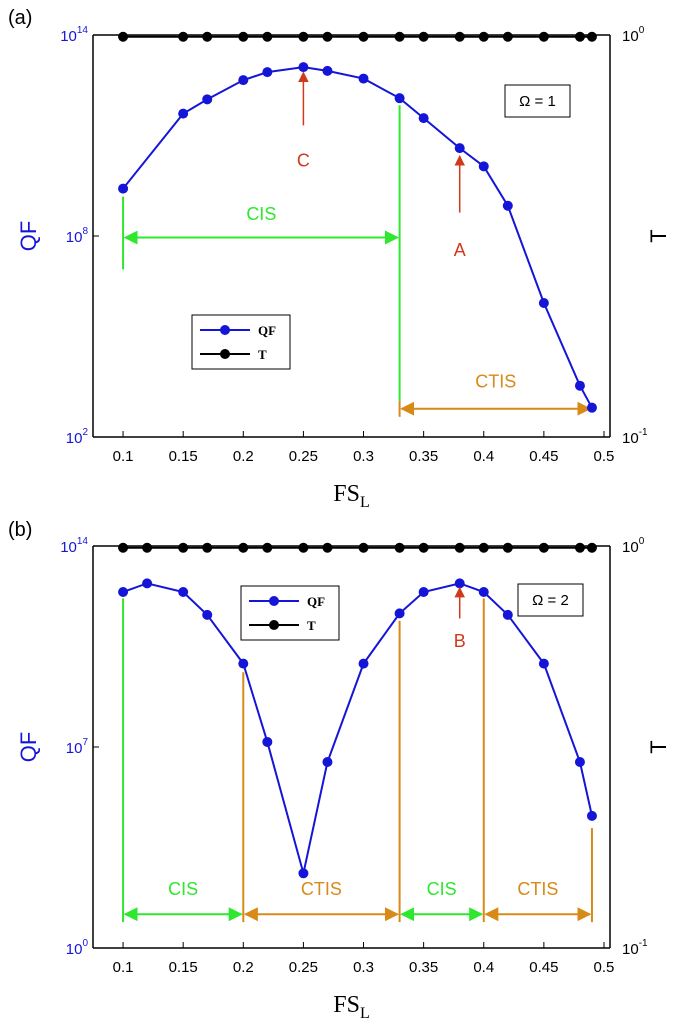 This screenshot has height=1027, width=685. What do you see at coordinates (20, 18) in the screenshot?
I see `panel-label: (a)` at bounding box center [20, 18].